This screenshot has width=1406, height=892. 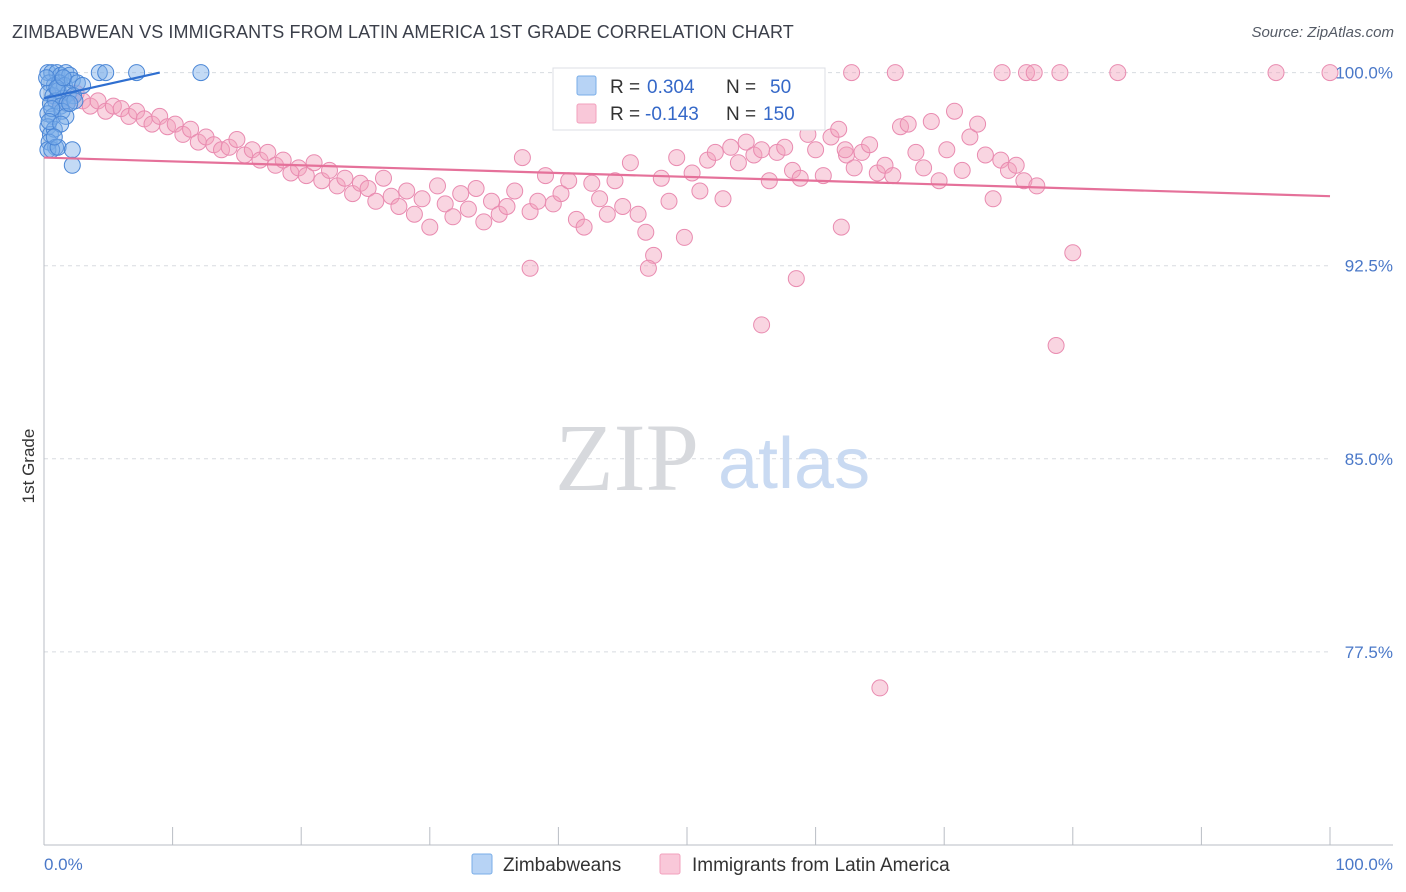 What do you see at coordinates (1369, 266) in the screenshot?
I see `y-tick-label: 92.5%` at bounding box center [1369, 266].